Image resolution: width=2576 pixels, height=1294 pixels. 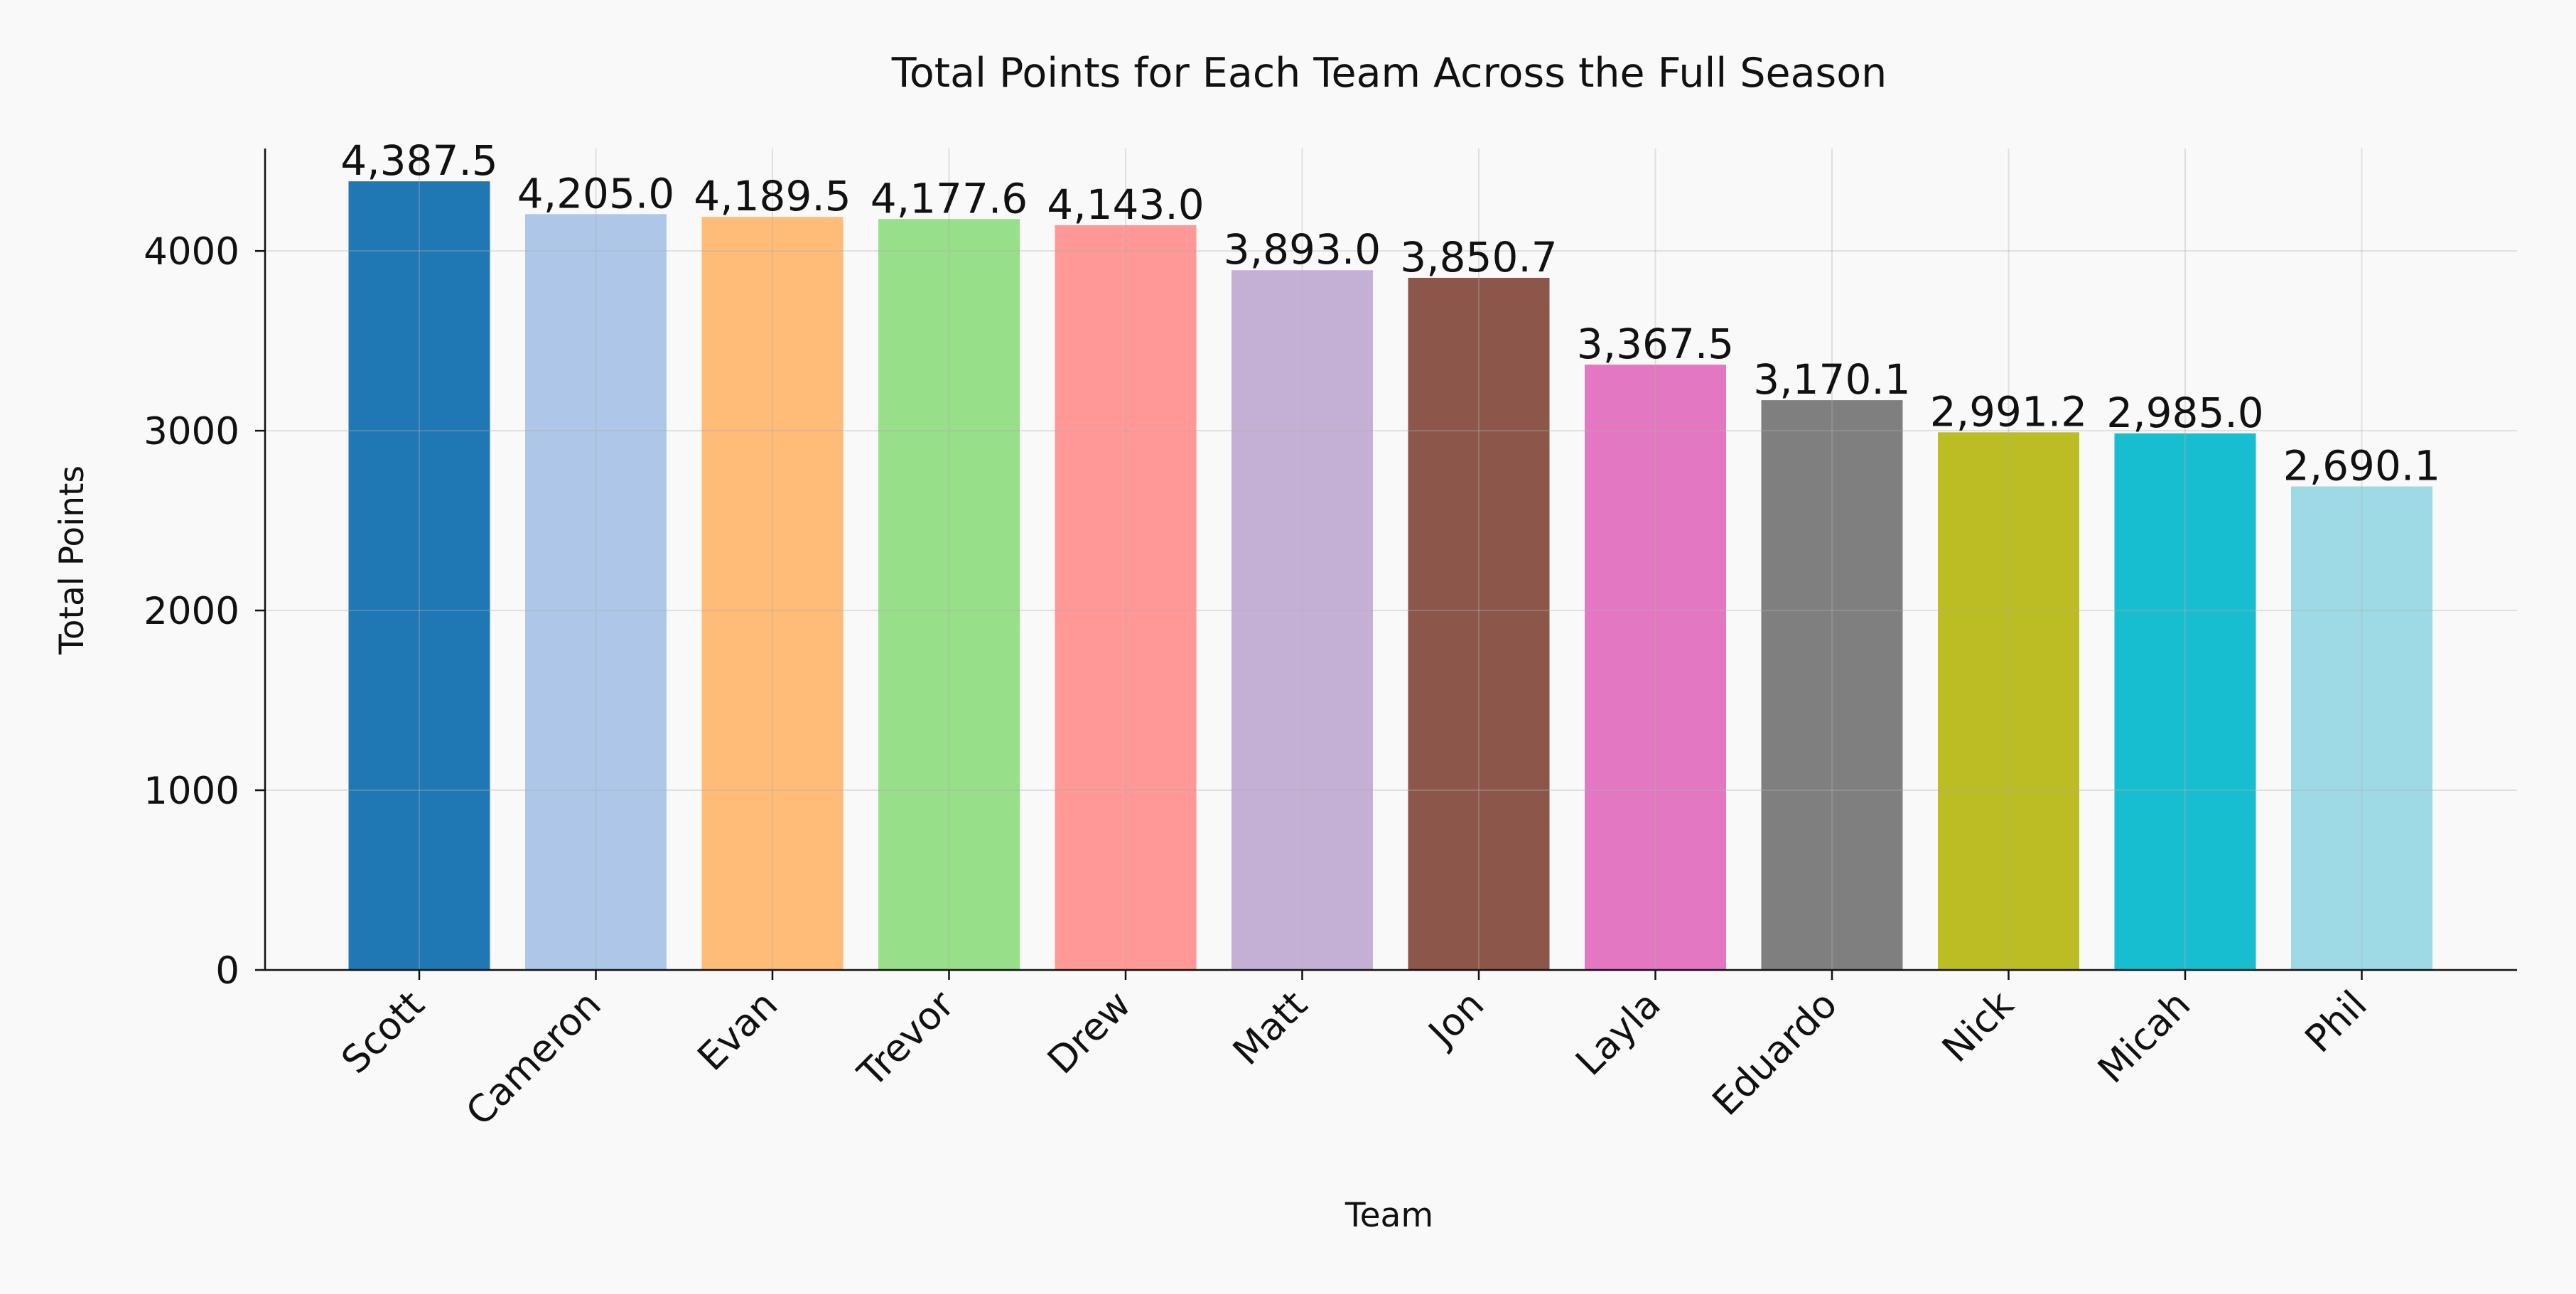 I want to click on y-tick-label: 2000, so click(x=192, y=611).